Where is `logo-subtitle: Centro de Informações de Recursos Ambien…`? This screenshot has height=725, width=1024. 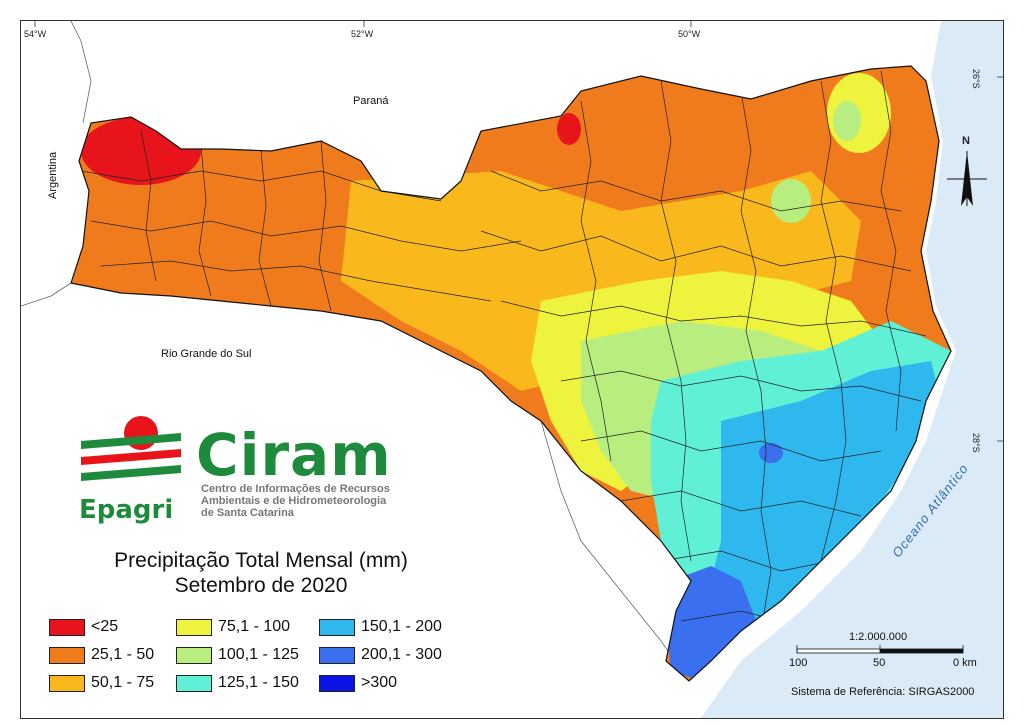
logo-subtitle: Centro de Informações de Recursos Ambien… is located at coordinates (331, 501).